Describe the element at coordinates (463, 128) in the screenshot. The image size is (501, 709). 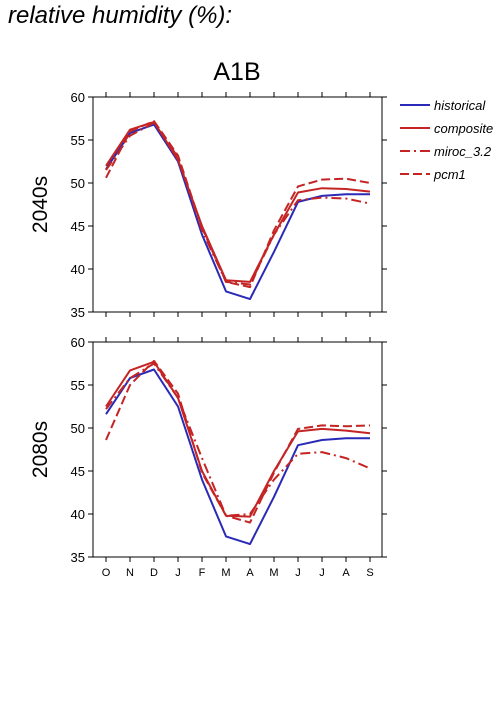
I see `legend-label: composite` at that location.